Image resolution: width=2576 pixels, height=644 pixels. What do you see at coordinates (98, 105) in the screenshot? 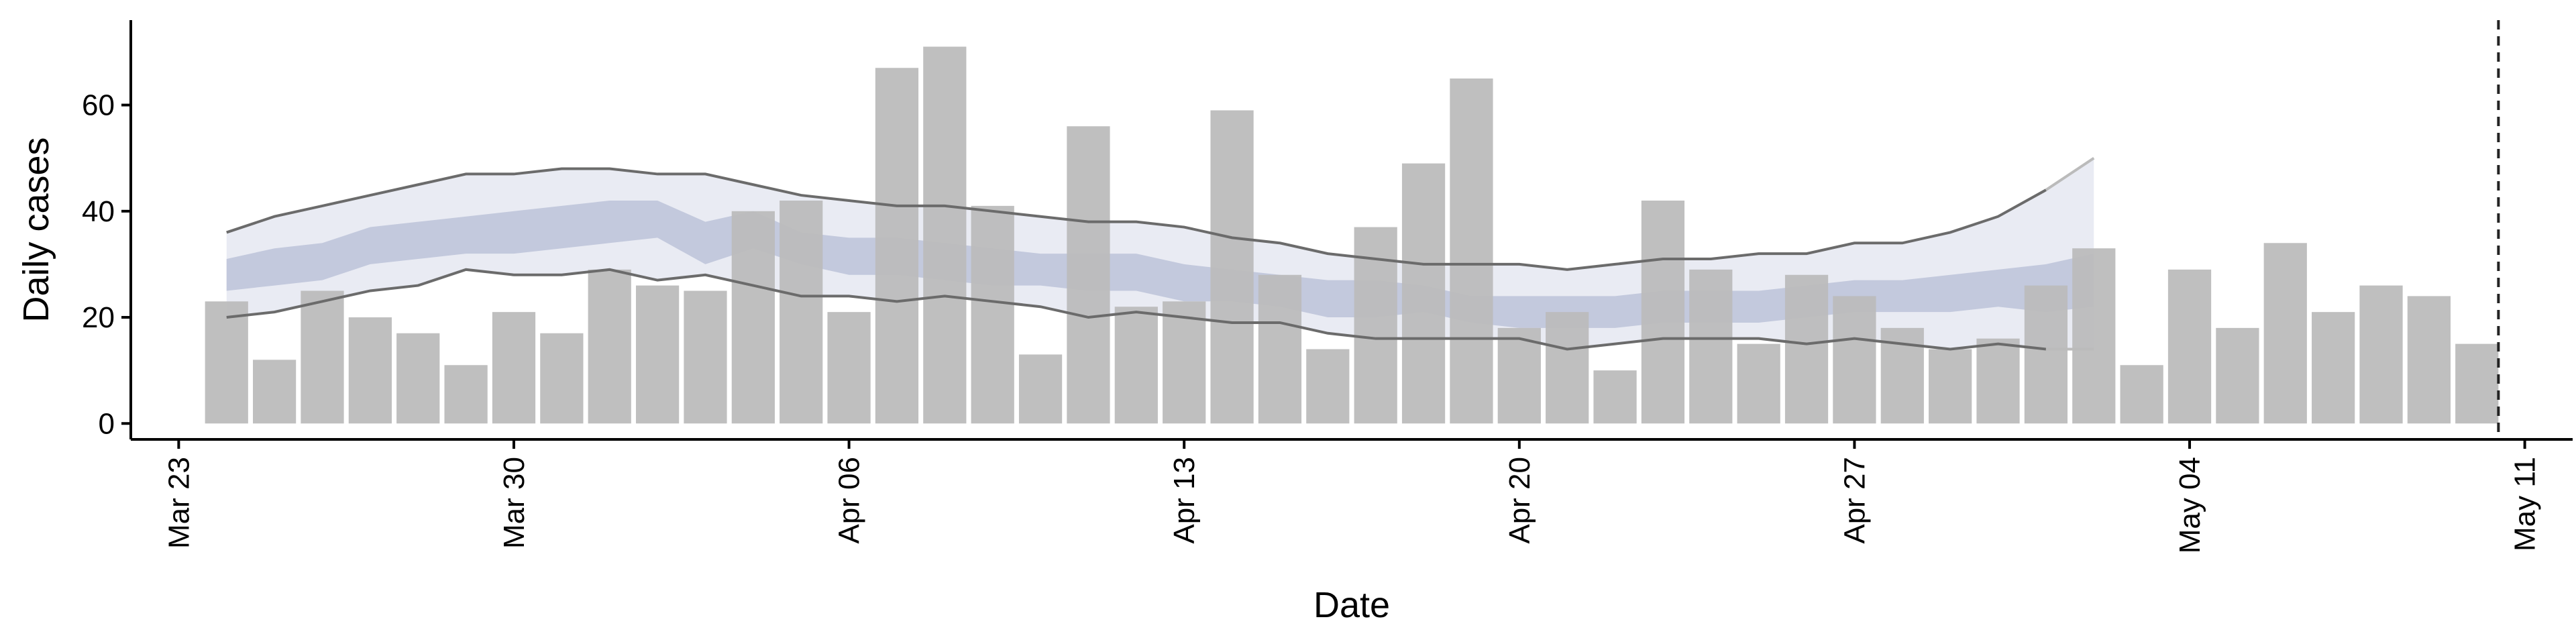
I see `y-tick-label-60: 60` at bounding box center [98, 105].